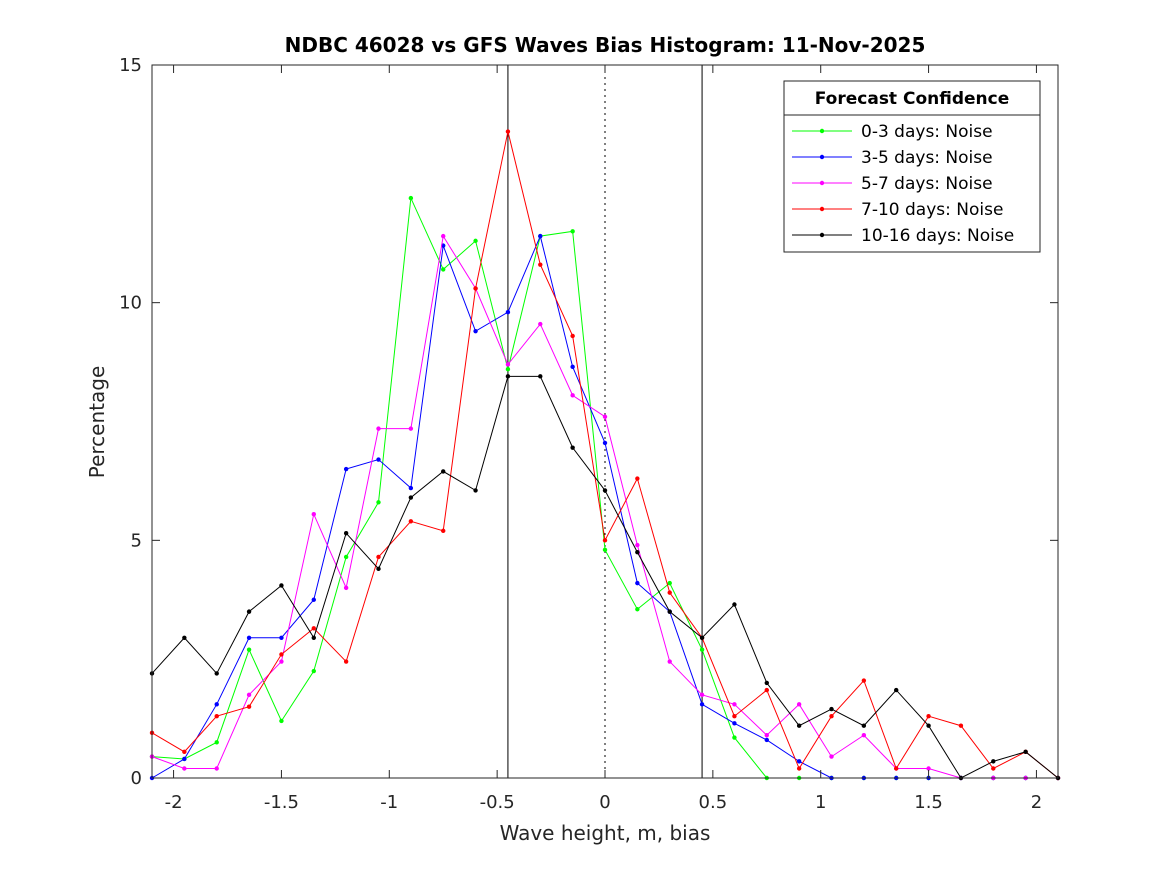 This screenshot has height=875, width=1167. Describe the element at coordinates (136, 540) in the screenshot. I see `y-tick-label: 5` at that location.